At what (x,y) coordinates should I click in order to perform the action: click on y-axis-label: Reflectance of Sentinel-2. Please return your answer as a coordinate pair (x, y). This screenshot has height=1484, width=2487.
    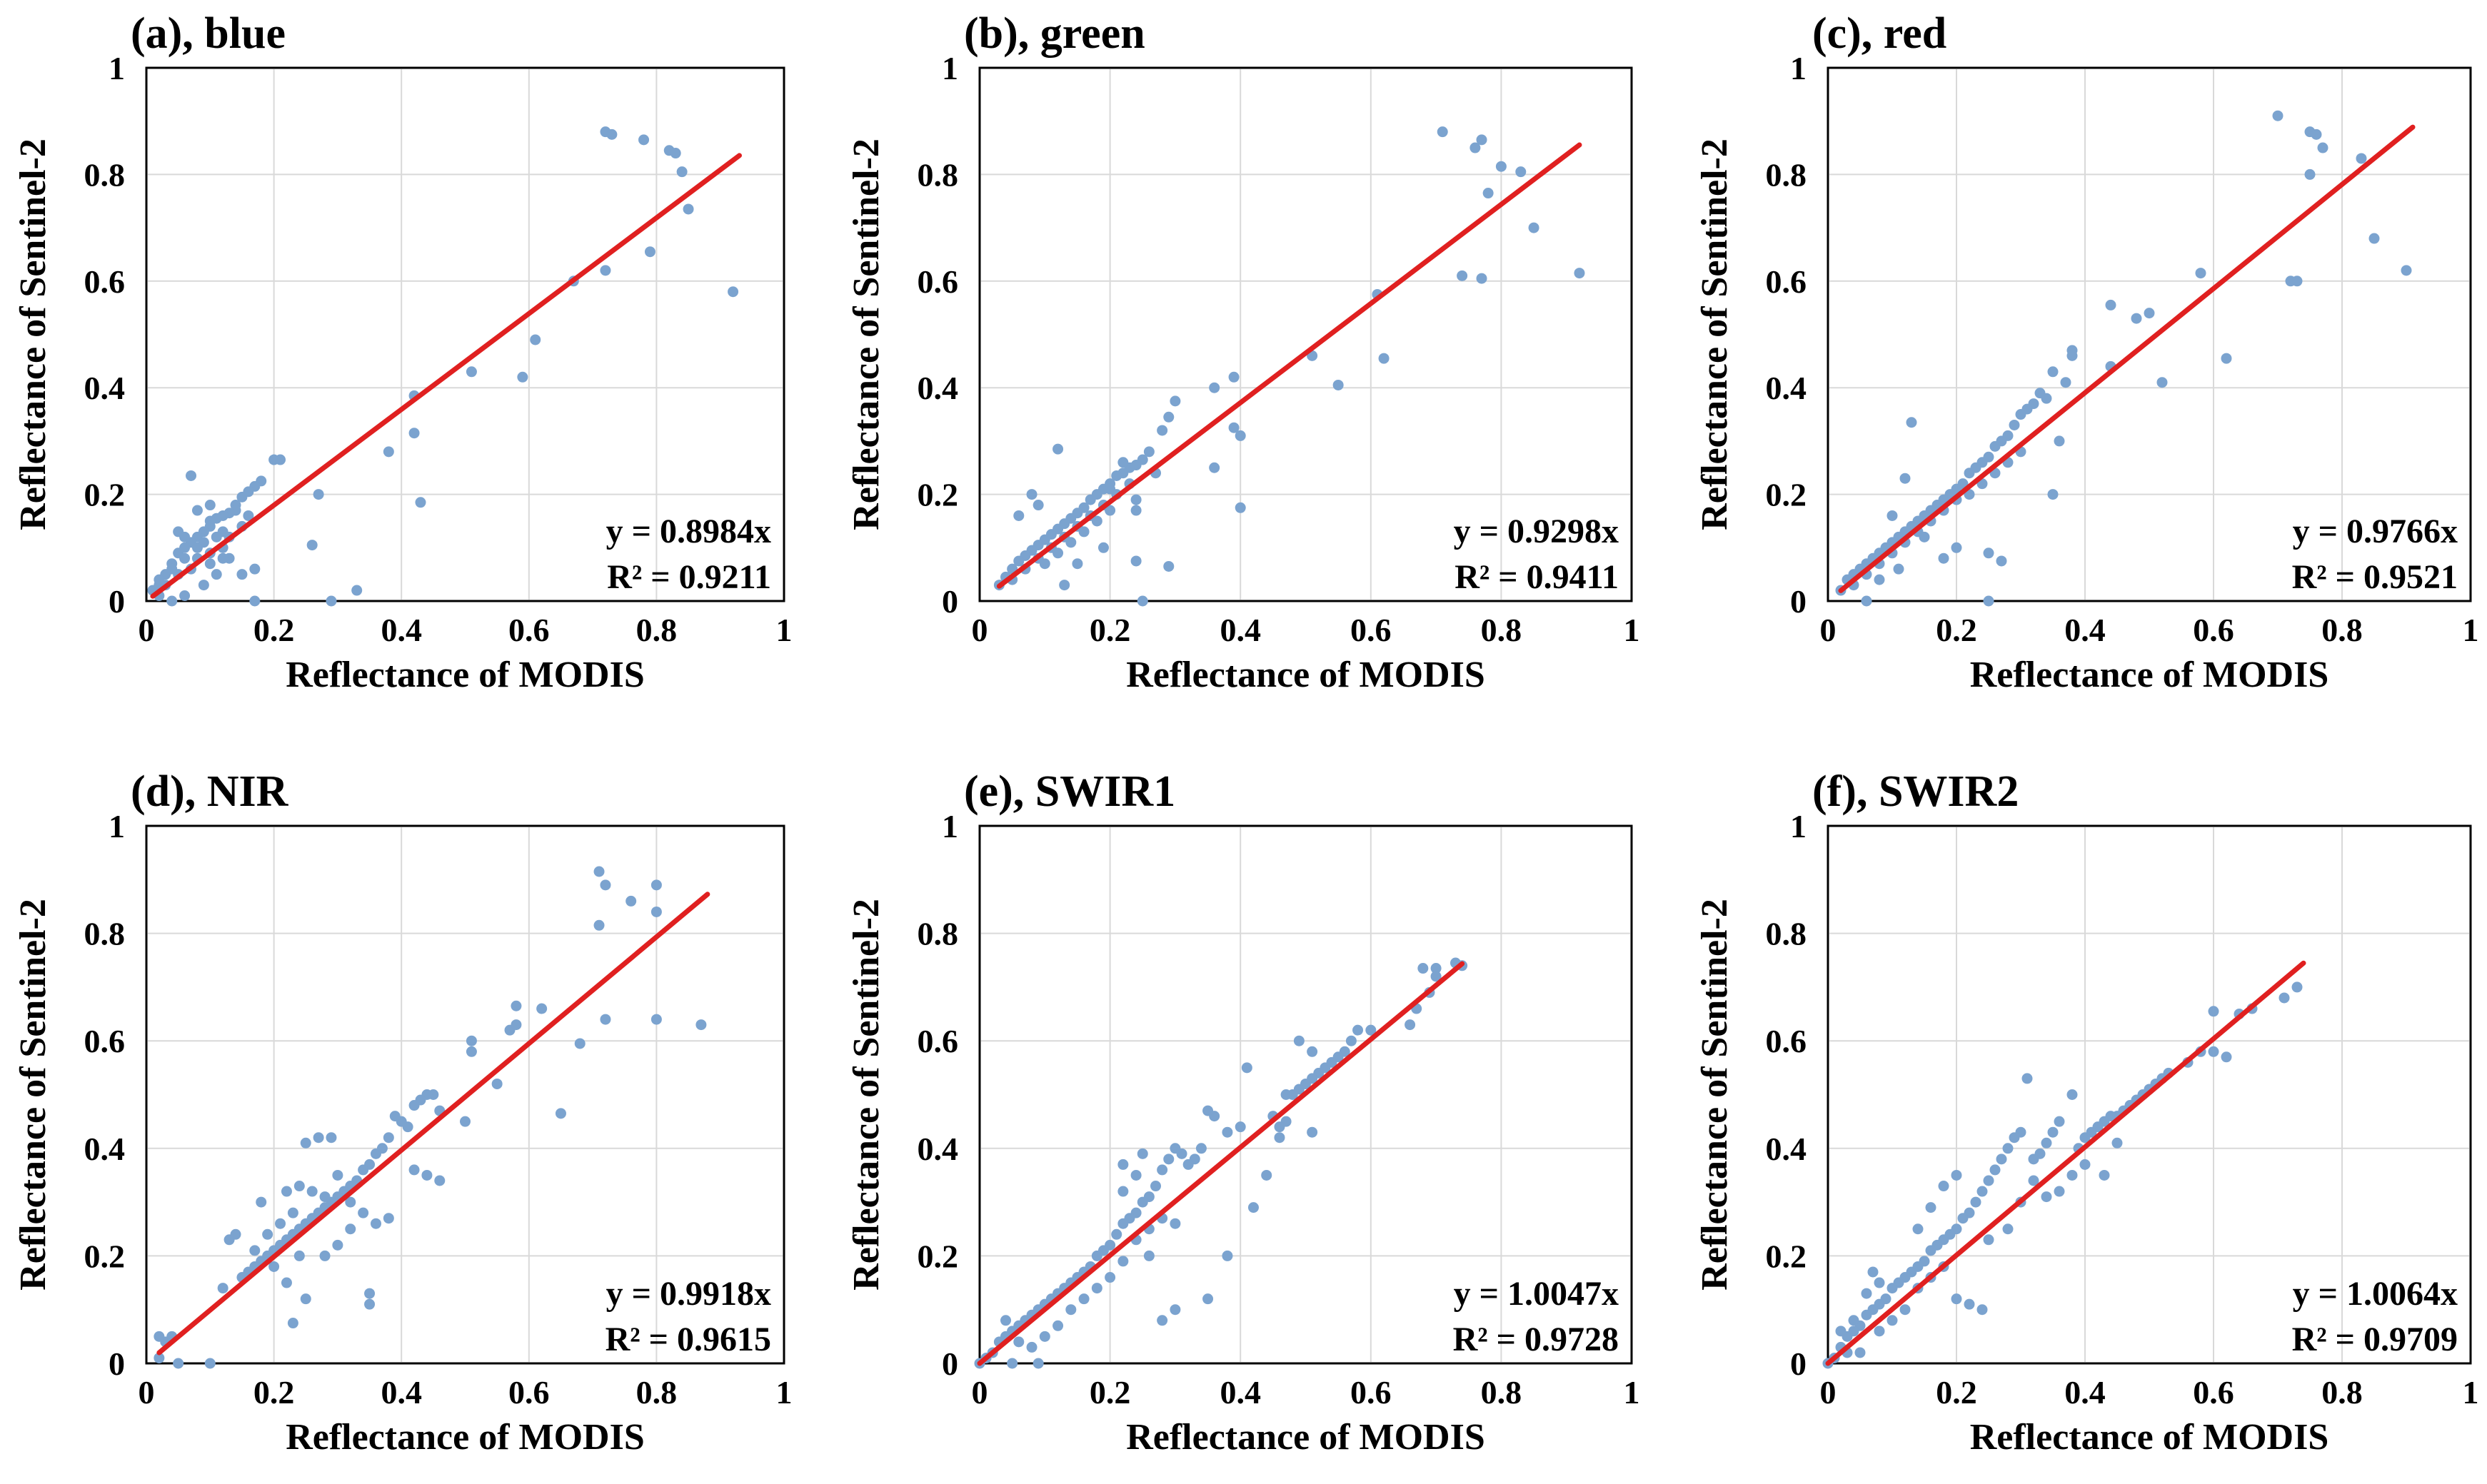
    Looking at the image, I should click on (1714, 1095).